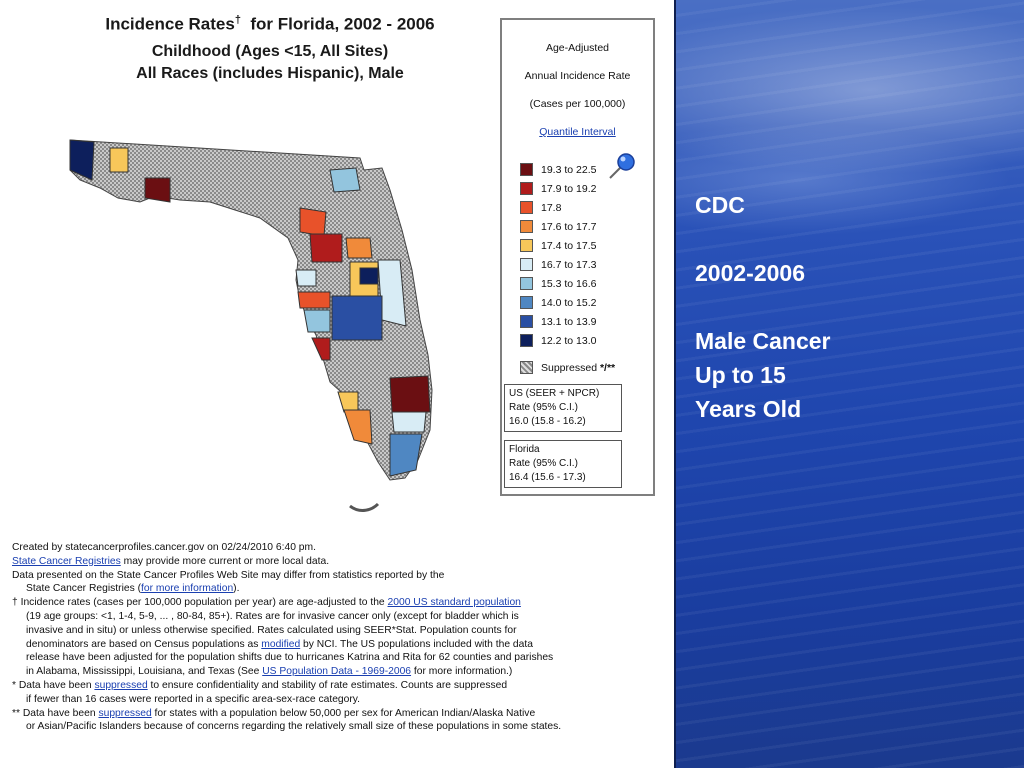  I want to click on title-rest: for Florida, 2002 - 2006, so click(342, 24).